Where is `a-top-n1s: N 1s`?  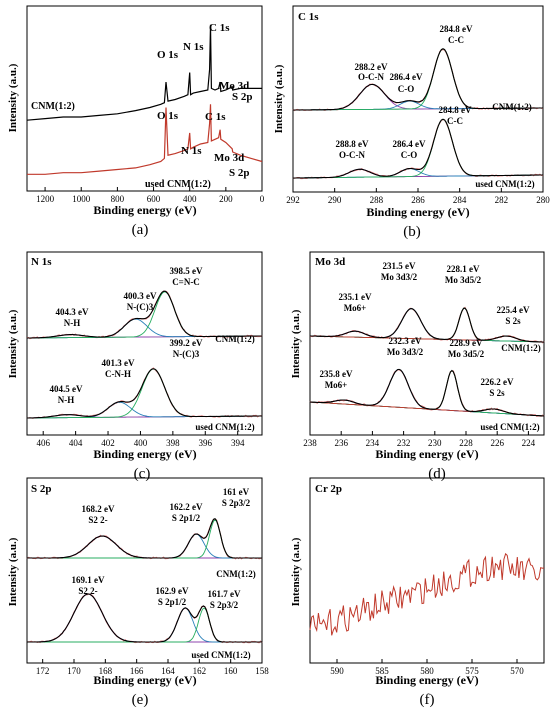
a-top-n1s: N 1s is located at coordinates (193, 47).